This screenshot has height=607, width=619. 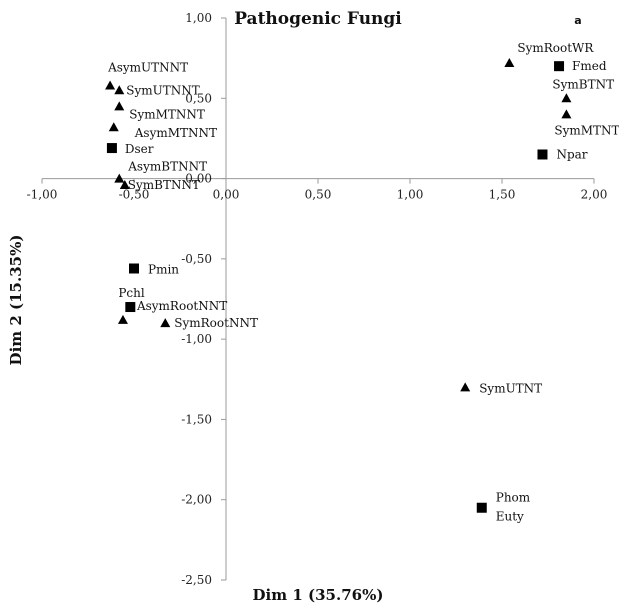 What do you see at coordinates (198, 18) in the screenshot?
I see `y-tick-label: 1,00` at bounding box center [198, 18].